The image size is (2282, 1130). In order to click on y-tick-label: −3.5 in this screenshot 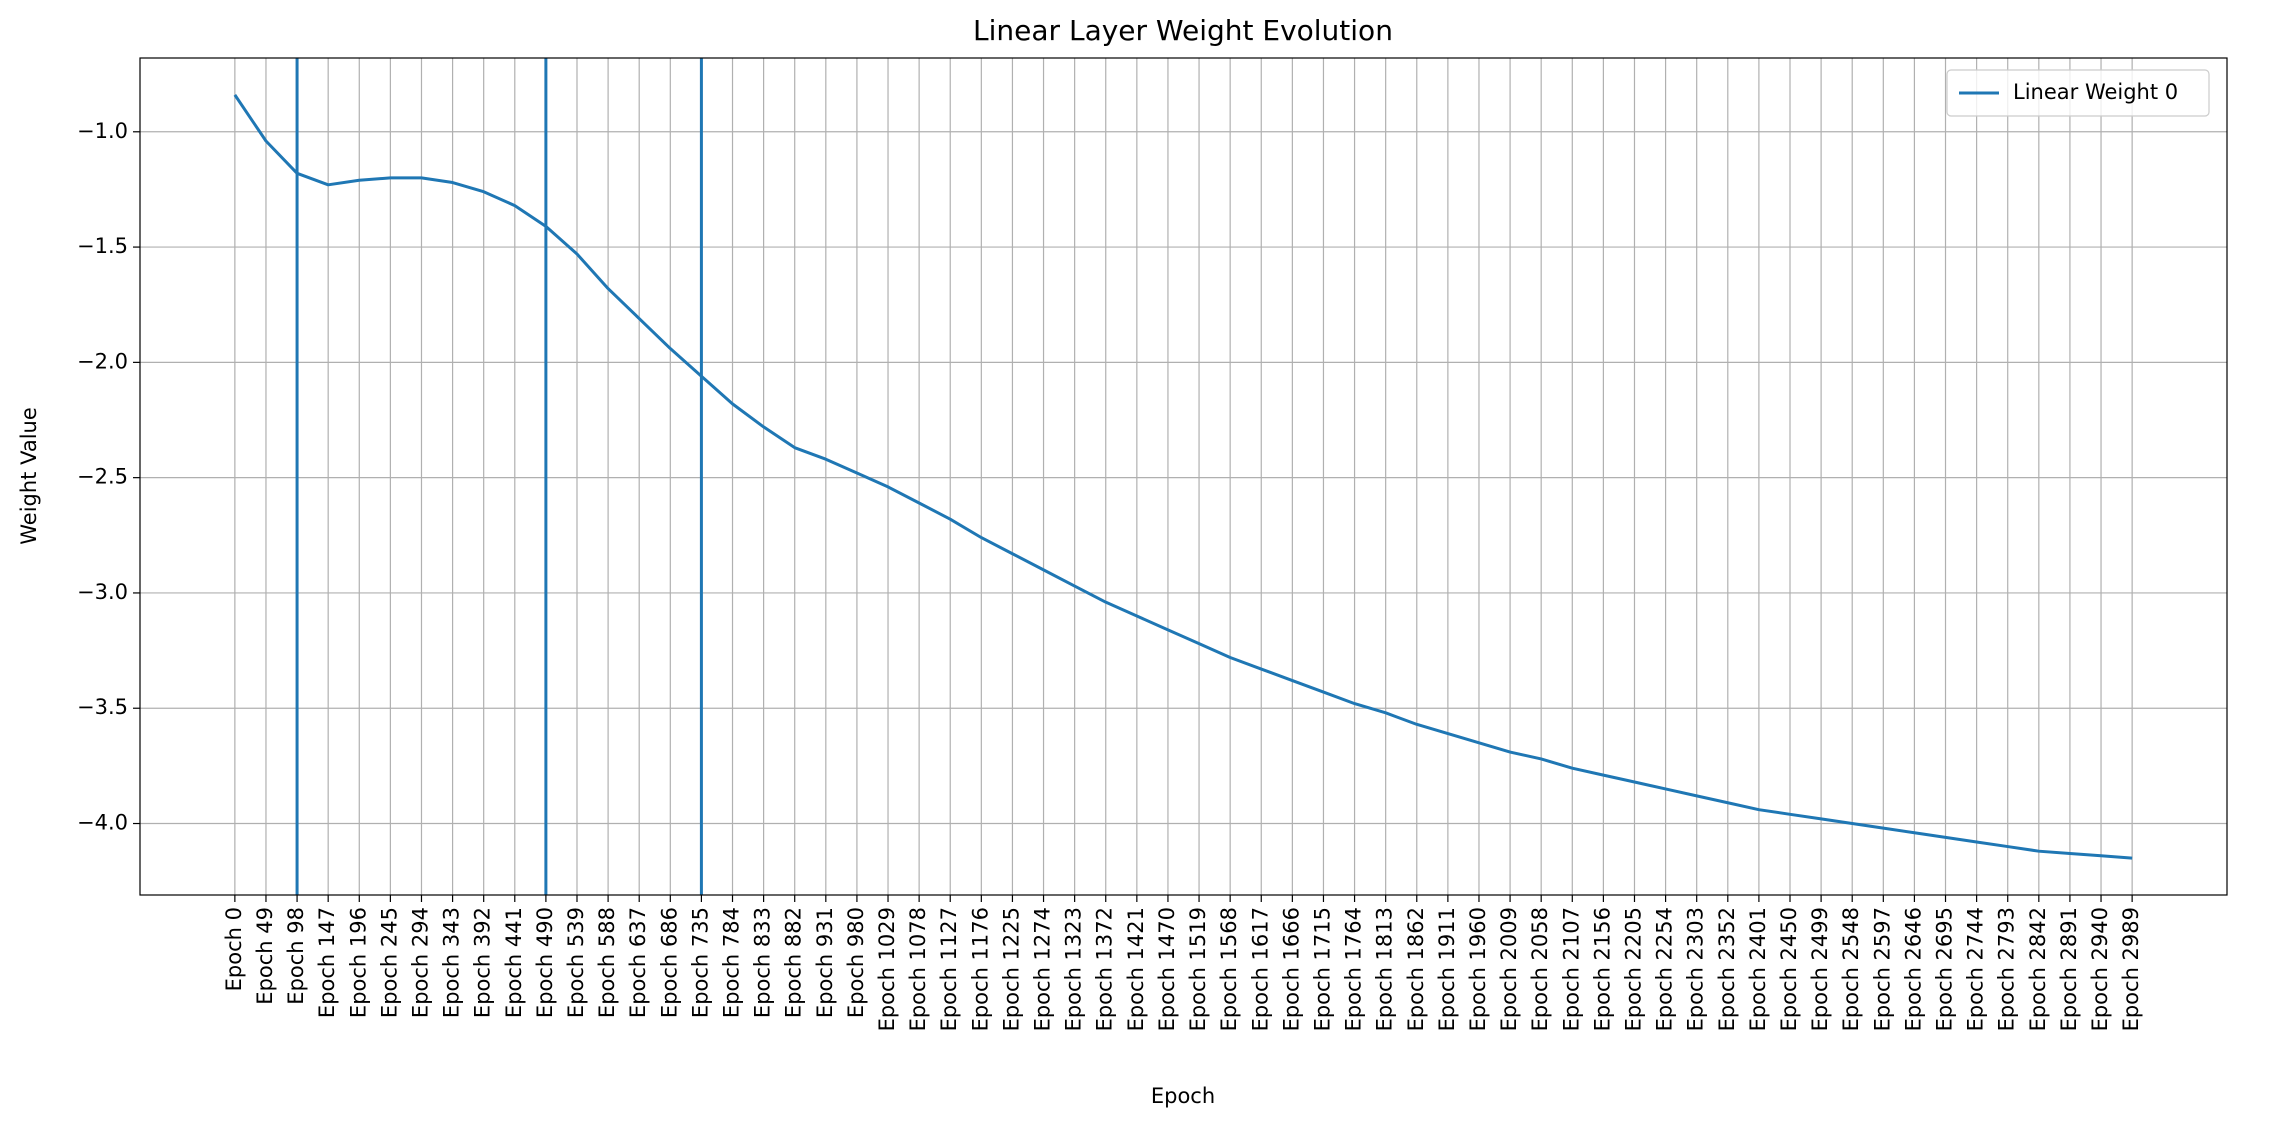, I will do `click(102, 707)`.